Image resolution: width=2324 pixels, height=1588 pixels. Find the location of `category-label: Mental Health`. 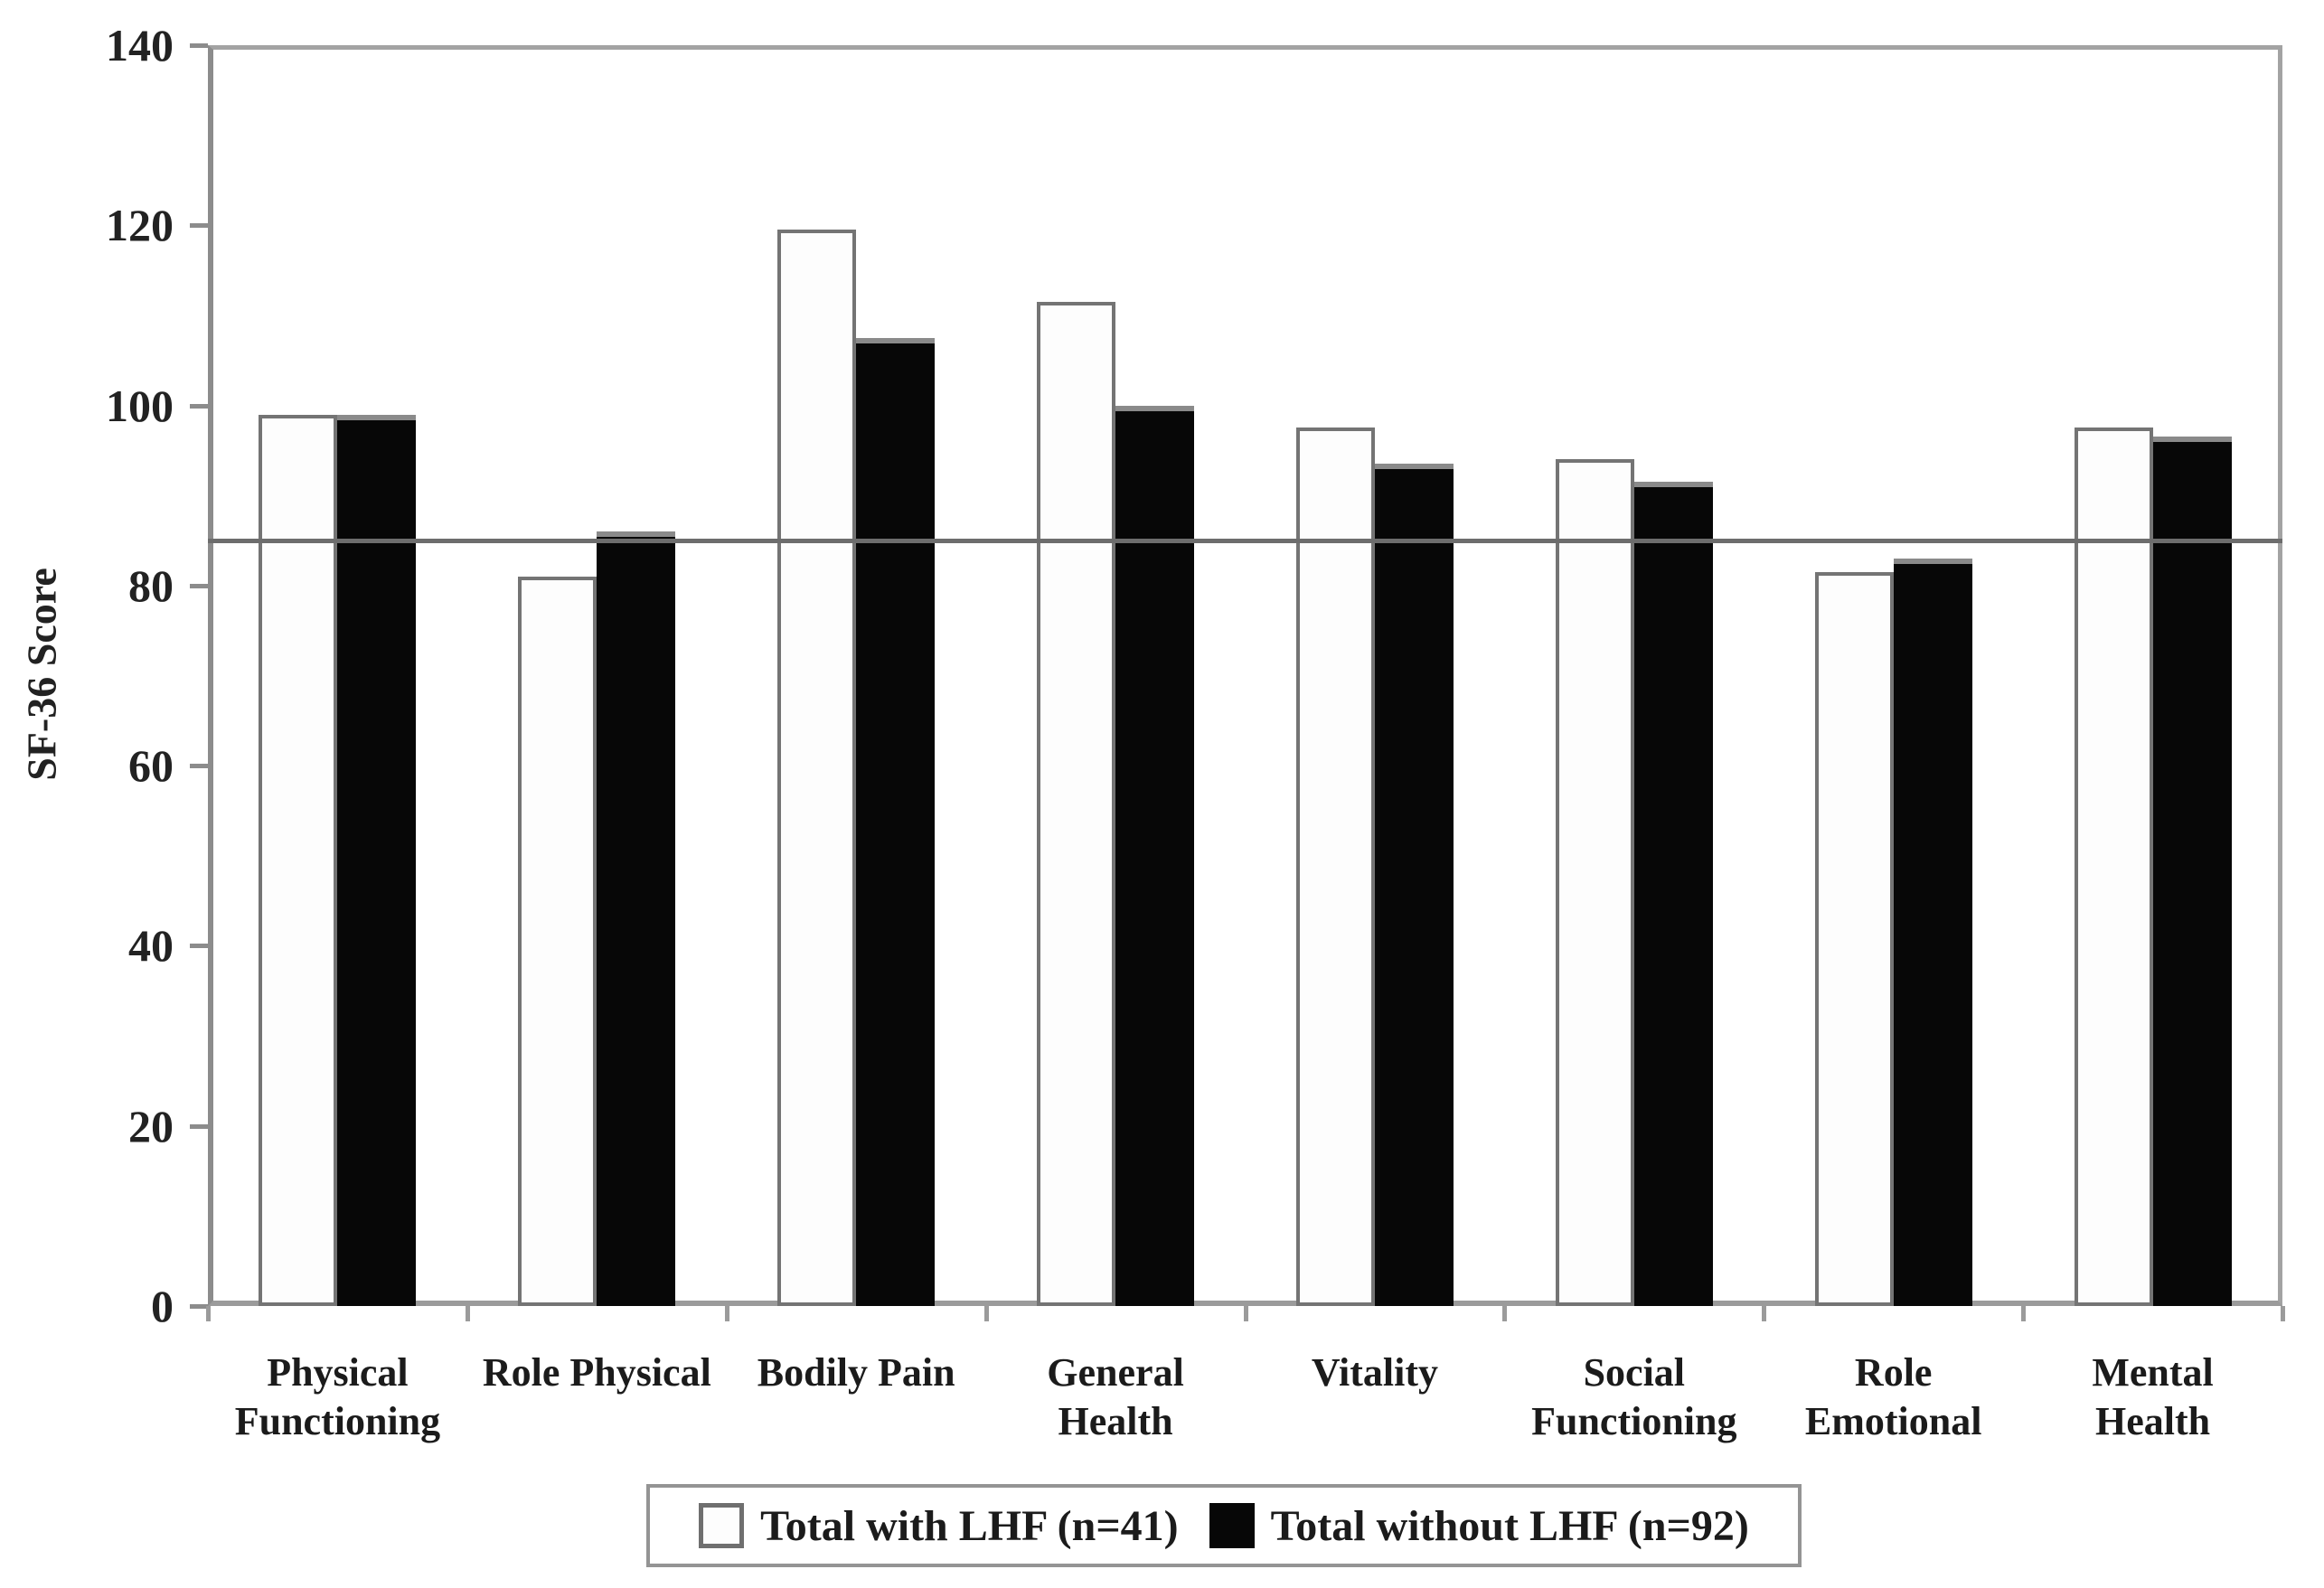

category-label: Mental Health is located at coordinates (2153, 1396).